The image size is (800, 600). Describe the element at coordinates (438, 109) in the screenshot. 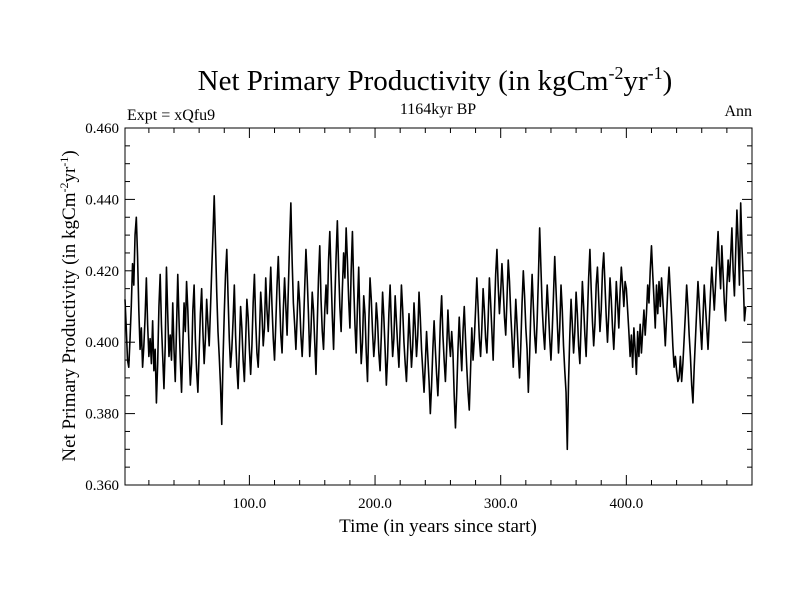

I see `subtitle-center: 1164kyr BP` at that location.